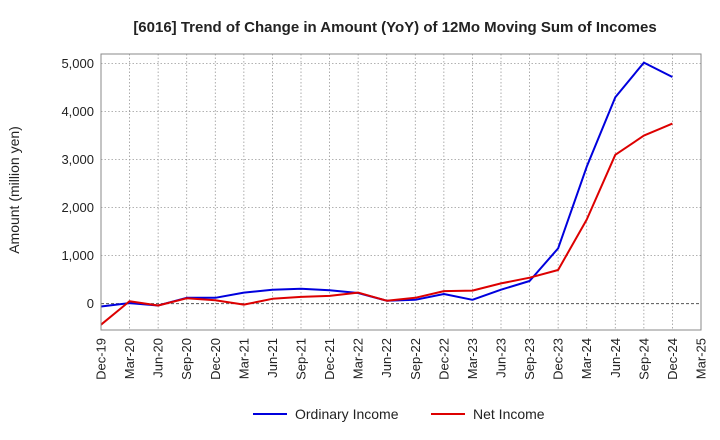  I want to click on x-tick-label: Dec-22, so click(443, 359).